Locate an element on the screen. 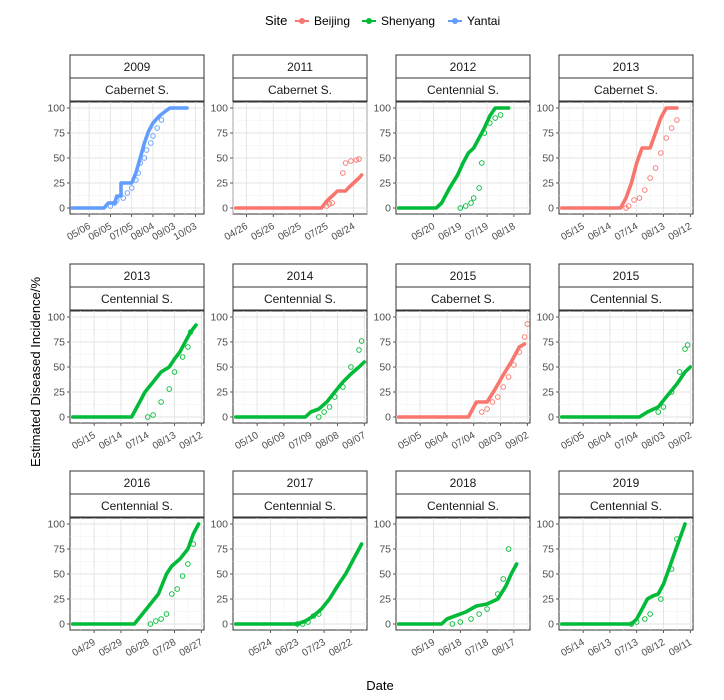 The image size is (724, 700). facet-year-label: 2015 is located at coordinates (626, 276).